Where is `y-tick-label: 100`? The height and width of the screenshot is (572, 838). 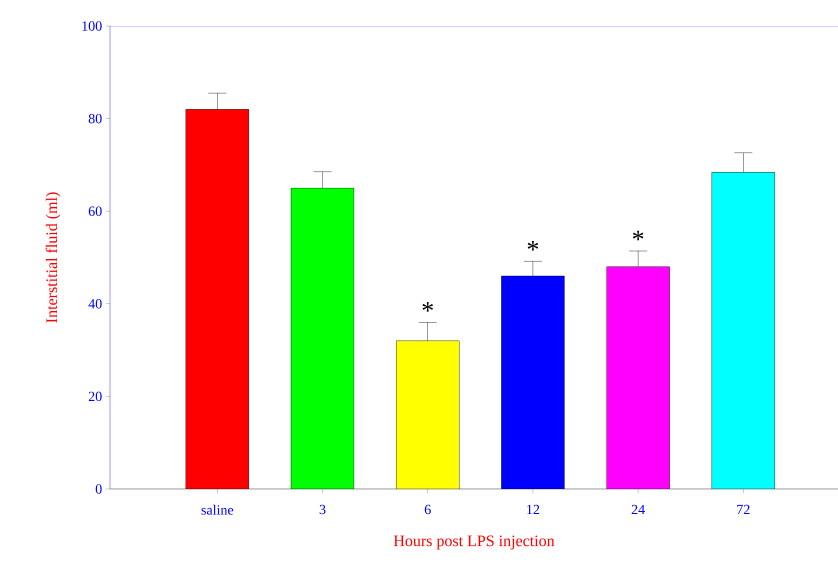 y-tick-label: 100 is located at coordinates (92, 26).